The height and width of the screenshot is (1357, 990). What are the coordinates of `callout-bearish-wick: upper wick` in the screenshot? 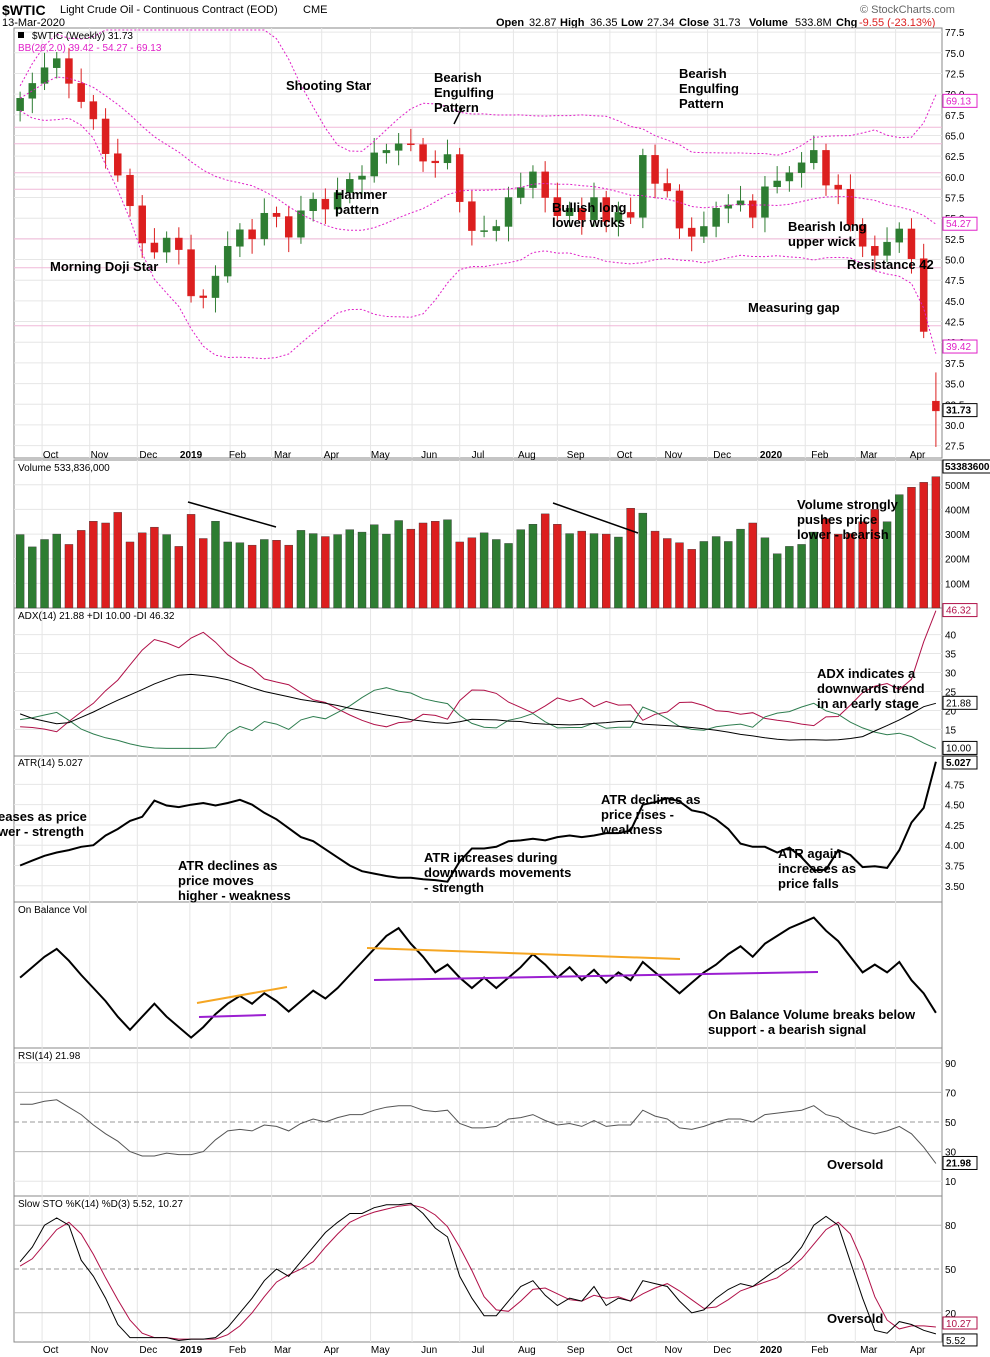 It's located at (822, 241).